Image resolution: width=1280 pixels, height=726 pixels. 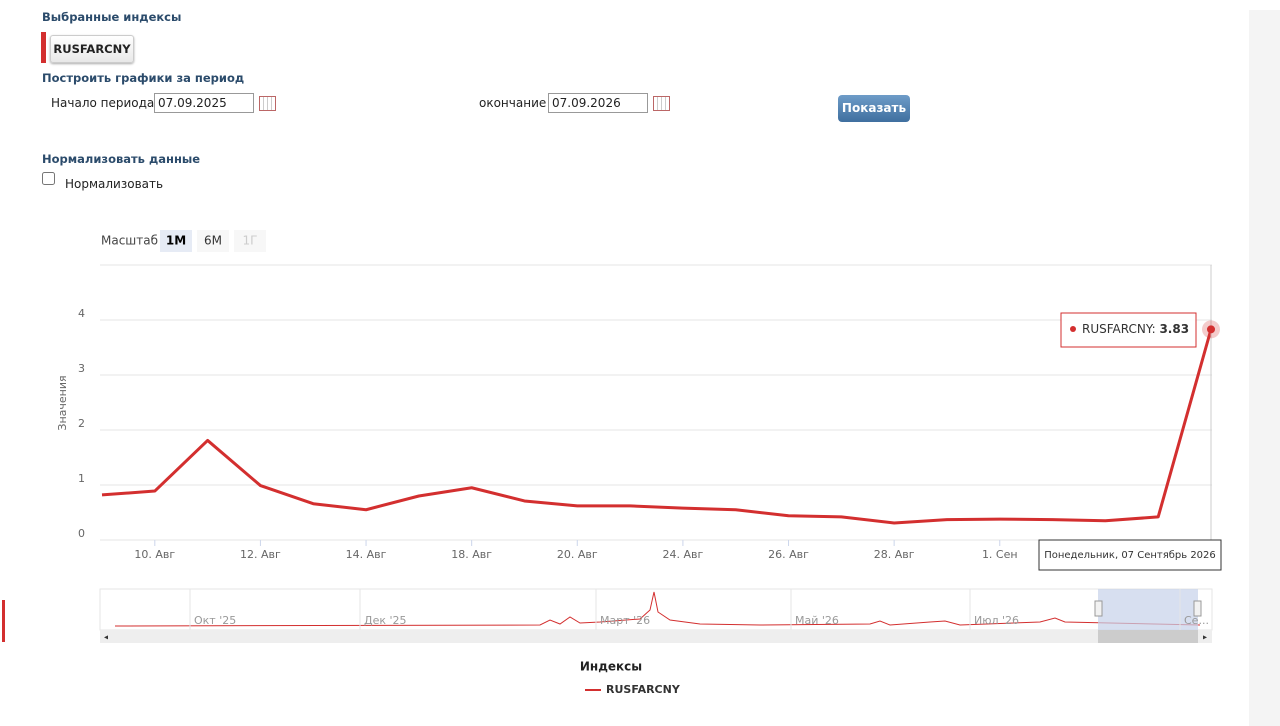 I want to click on navigator-line, so click(x=657, y=609).